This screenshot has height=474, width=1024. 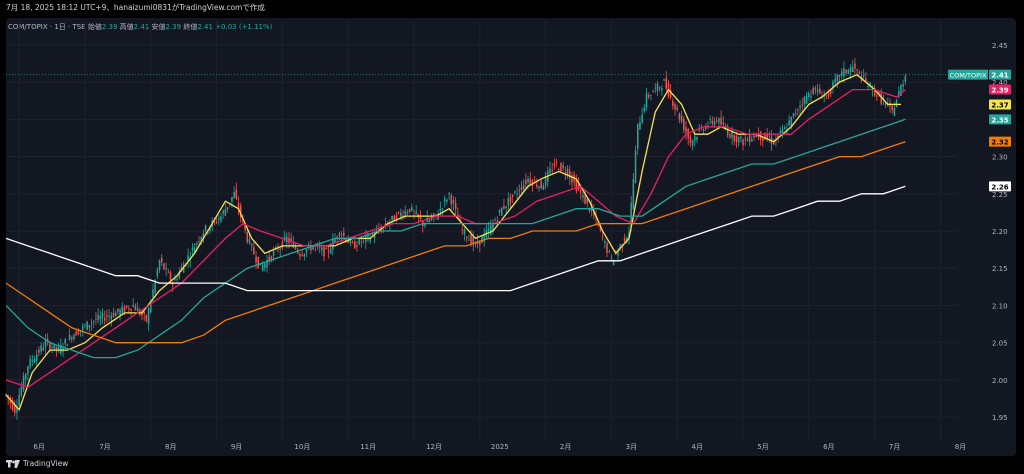 What do you see at coordinates (302, 447) in the screenshot?
I see `x-tick-label: 10月` at bounding box center [302, 447].